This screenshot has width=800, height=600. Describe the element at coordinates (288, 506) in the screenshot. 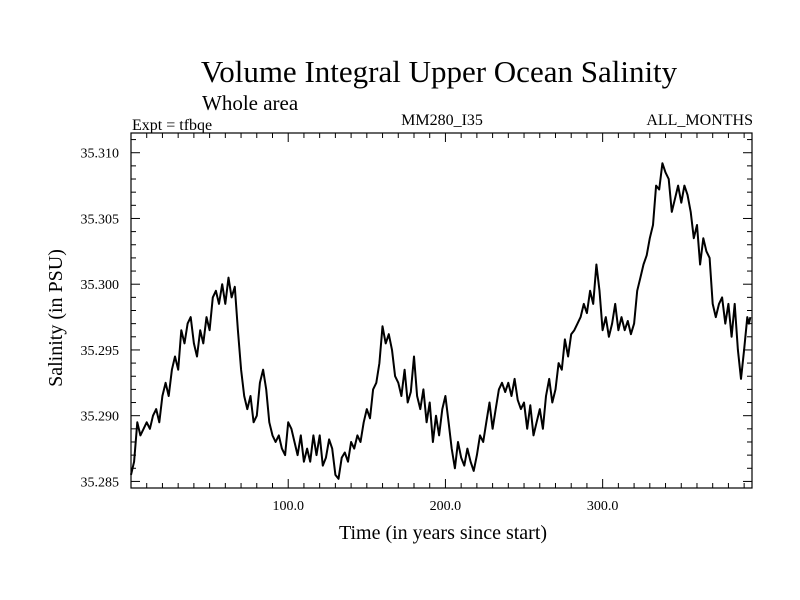

I see `x-tick-label: 100.0` at that location.